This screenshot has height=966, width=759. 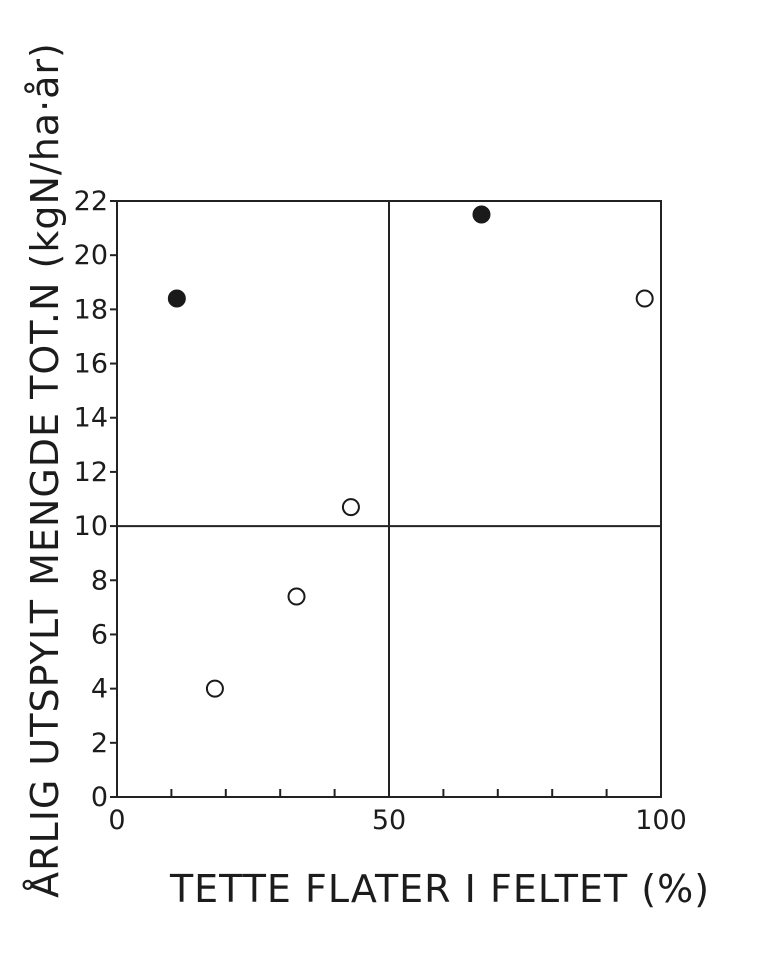 I want to click on y-tick-label: 6, so click(x=99, y=634).